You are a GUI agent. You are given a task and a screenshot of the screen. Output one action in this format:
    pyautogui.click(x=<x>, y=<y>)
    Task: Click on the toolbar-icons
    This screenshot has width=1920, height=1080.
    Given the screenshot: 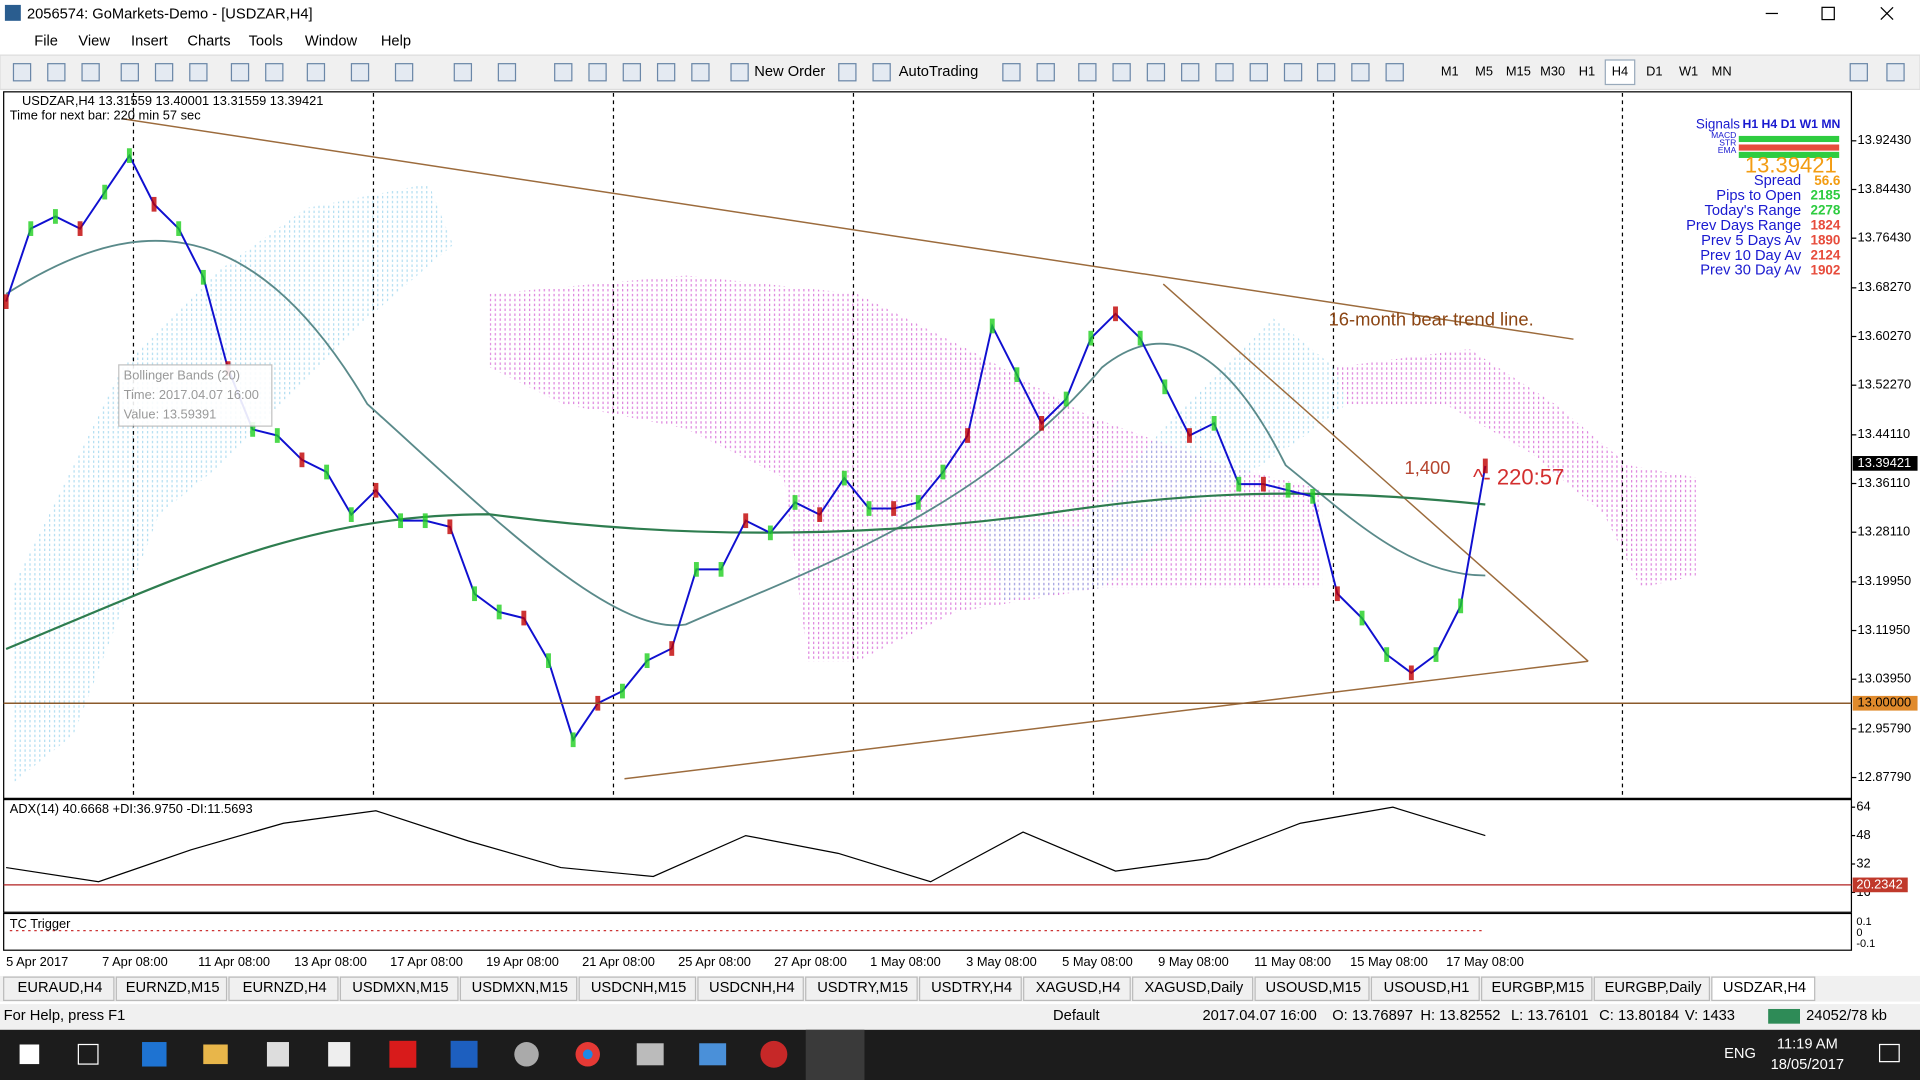 What is the action you would take?
    pyautogui.click(x=958, y=72)
    